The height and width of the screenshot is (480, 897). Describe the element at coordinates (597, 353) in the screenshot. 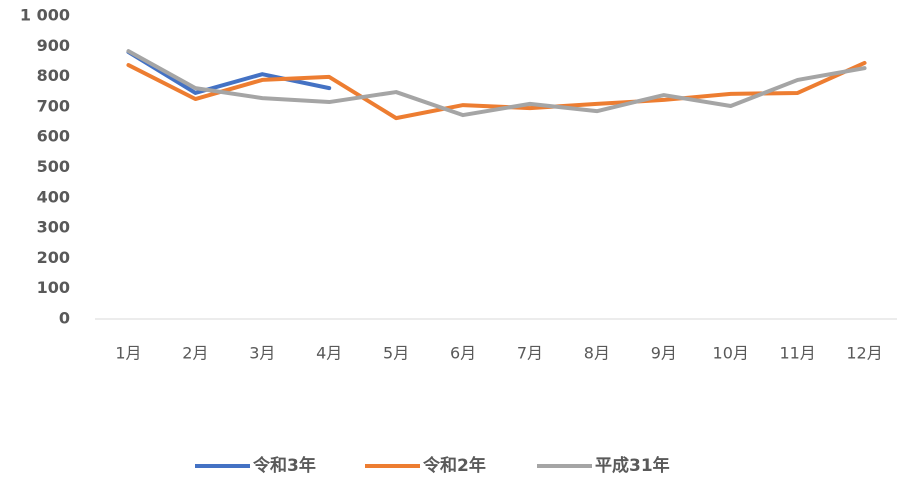

I see `x-tick-label: 8月` at that location.